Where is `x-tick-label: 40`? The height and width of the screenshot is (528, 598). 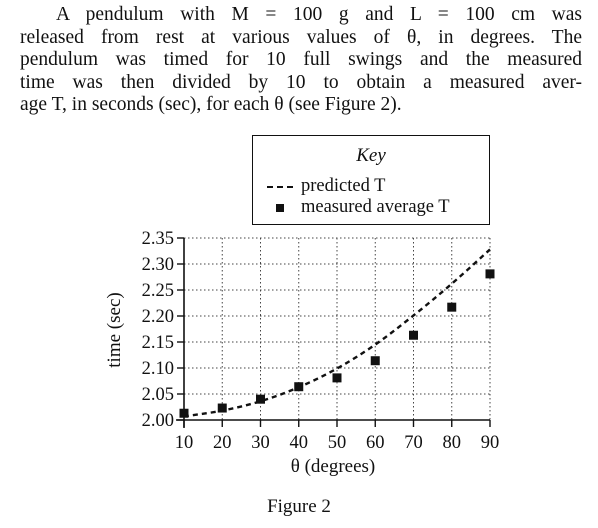 x-tick-label: 40 is located at coordinates (299, 443).